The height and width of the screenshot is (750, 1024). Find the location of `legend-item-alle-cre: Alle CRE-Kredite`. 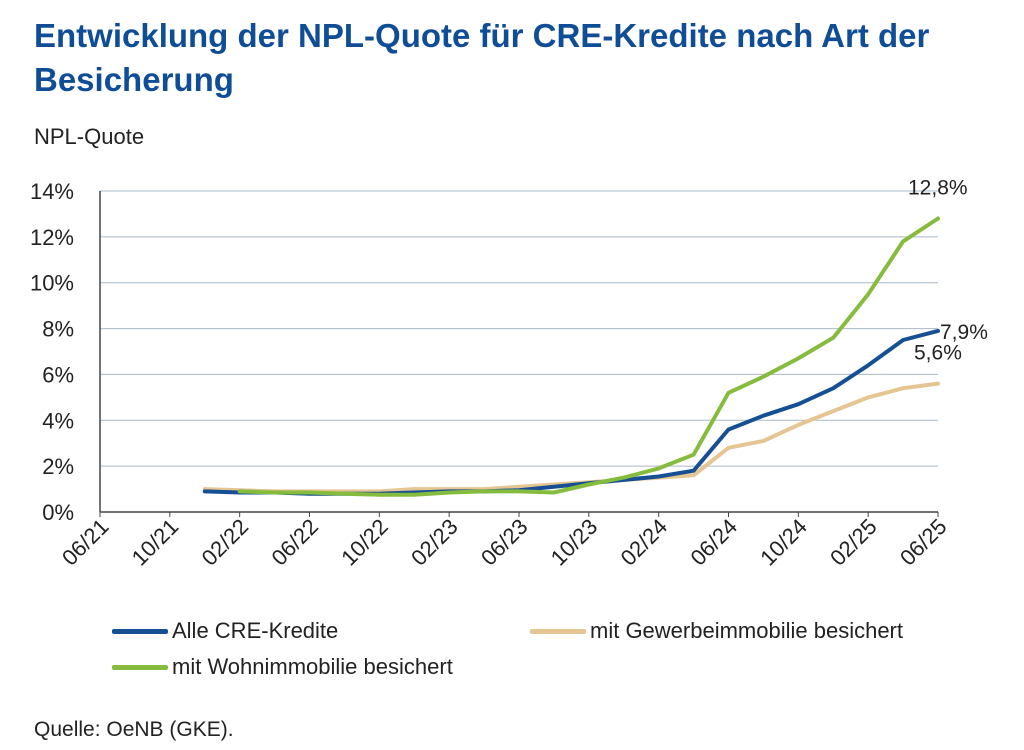

legend-item-alle-cre: Alle CRE-Kredite is located at coordinates (225, 631).